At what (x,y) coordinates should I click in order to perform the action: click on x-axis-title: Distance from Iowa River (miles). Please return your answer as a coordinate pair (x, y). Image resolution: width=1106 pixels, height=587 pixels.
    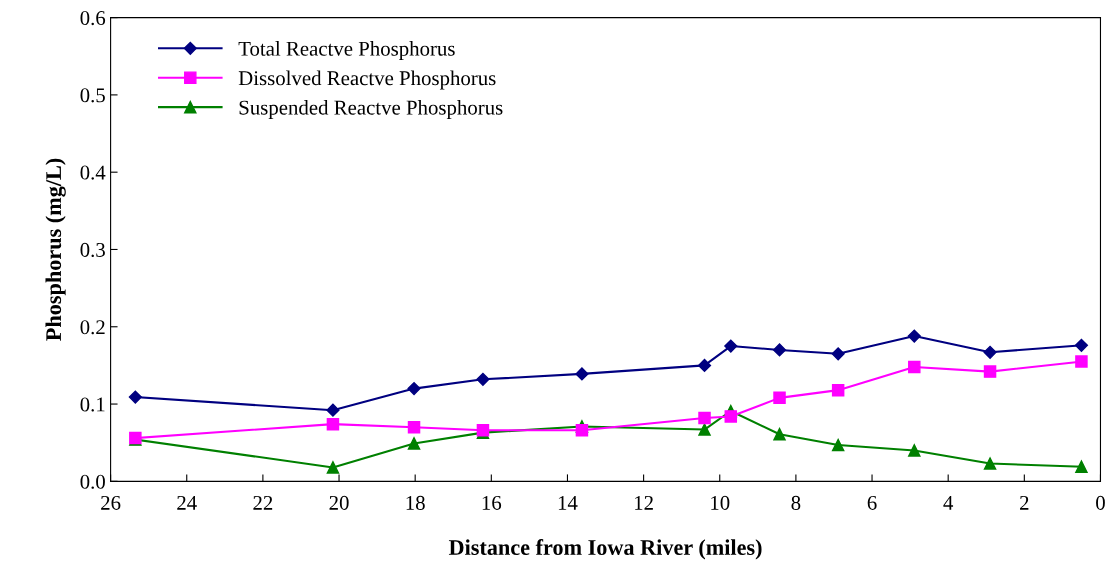
    Looking at the image, I should click on (605, 549).